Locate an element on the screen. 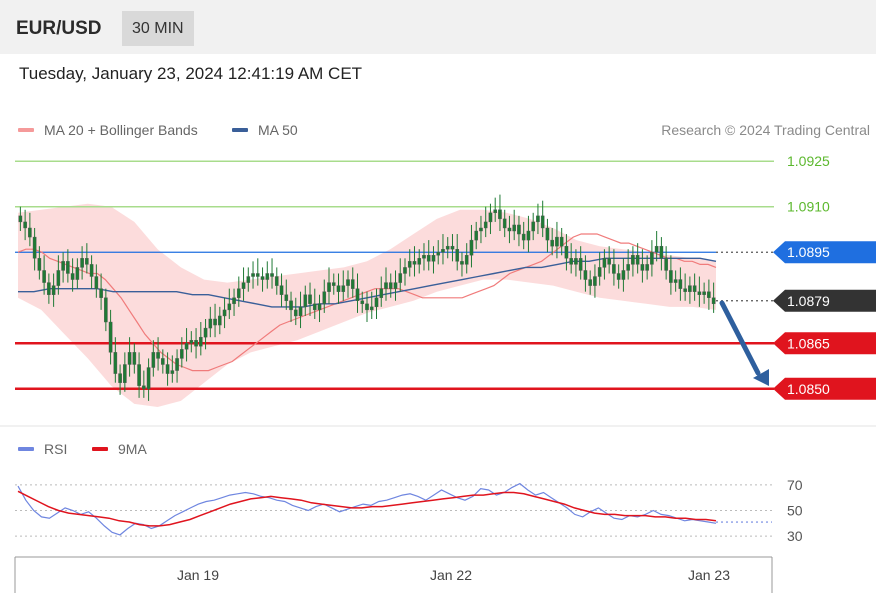 The height and width of the screenshot is (593, 876). level-label-1.0925: 1.0925 is located at coordinates (808, 161).